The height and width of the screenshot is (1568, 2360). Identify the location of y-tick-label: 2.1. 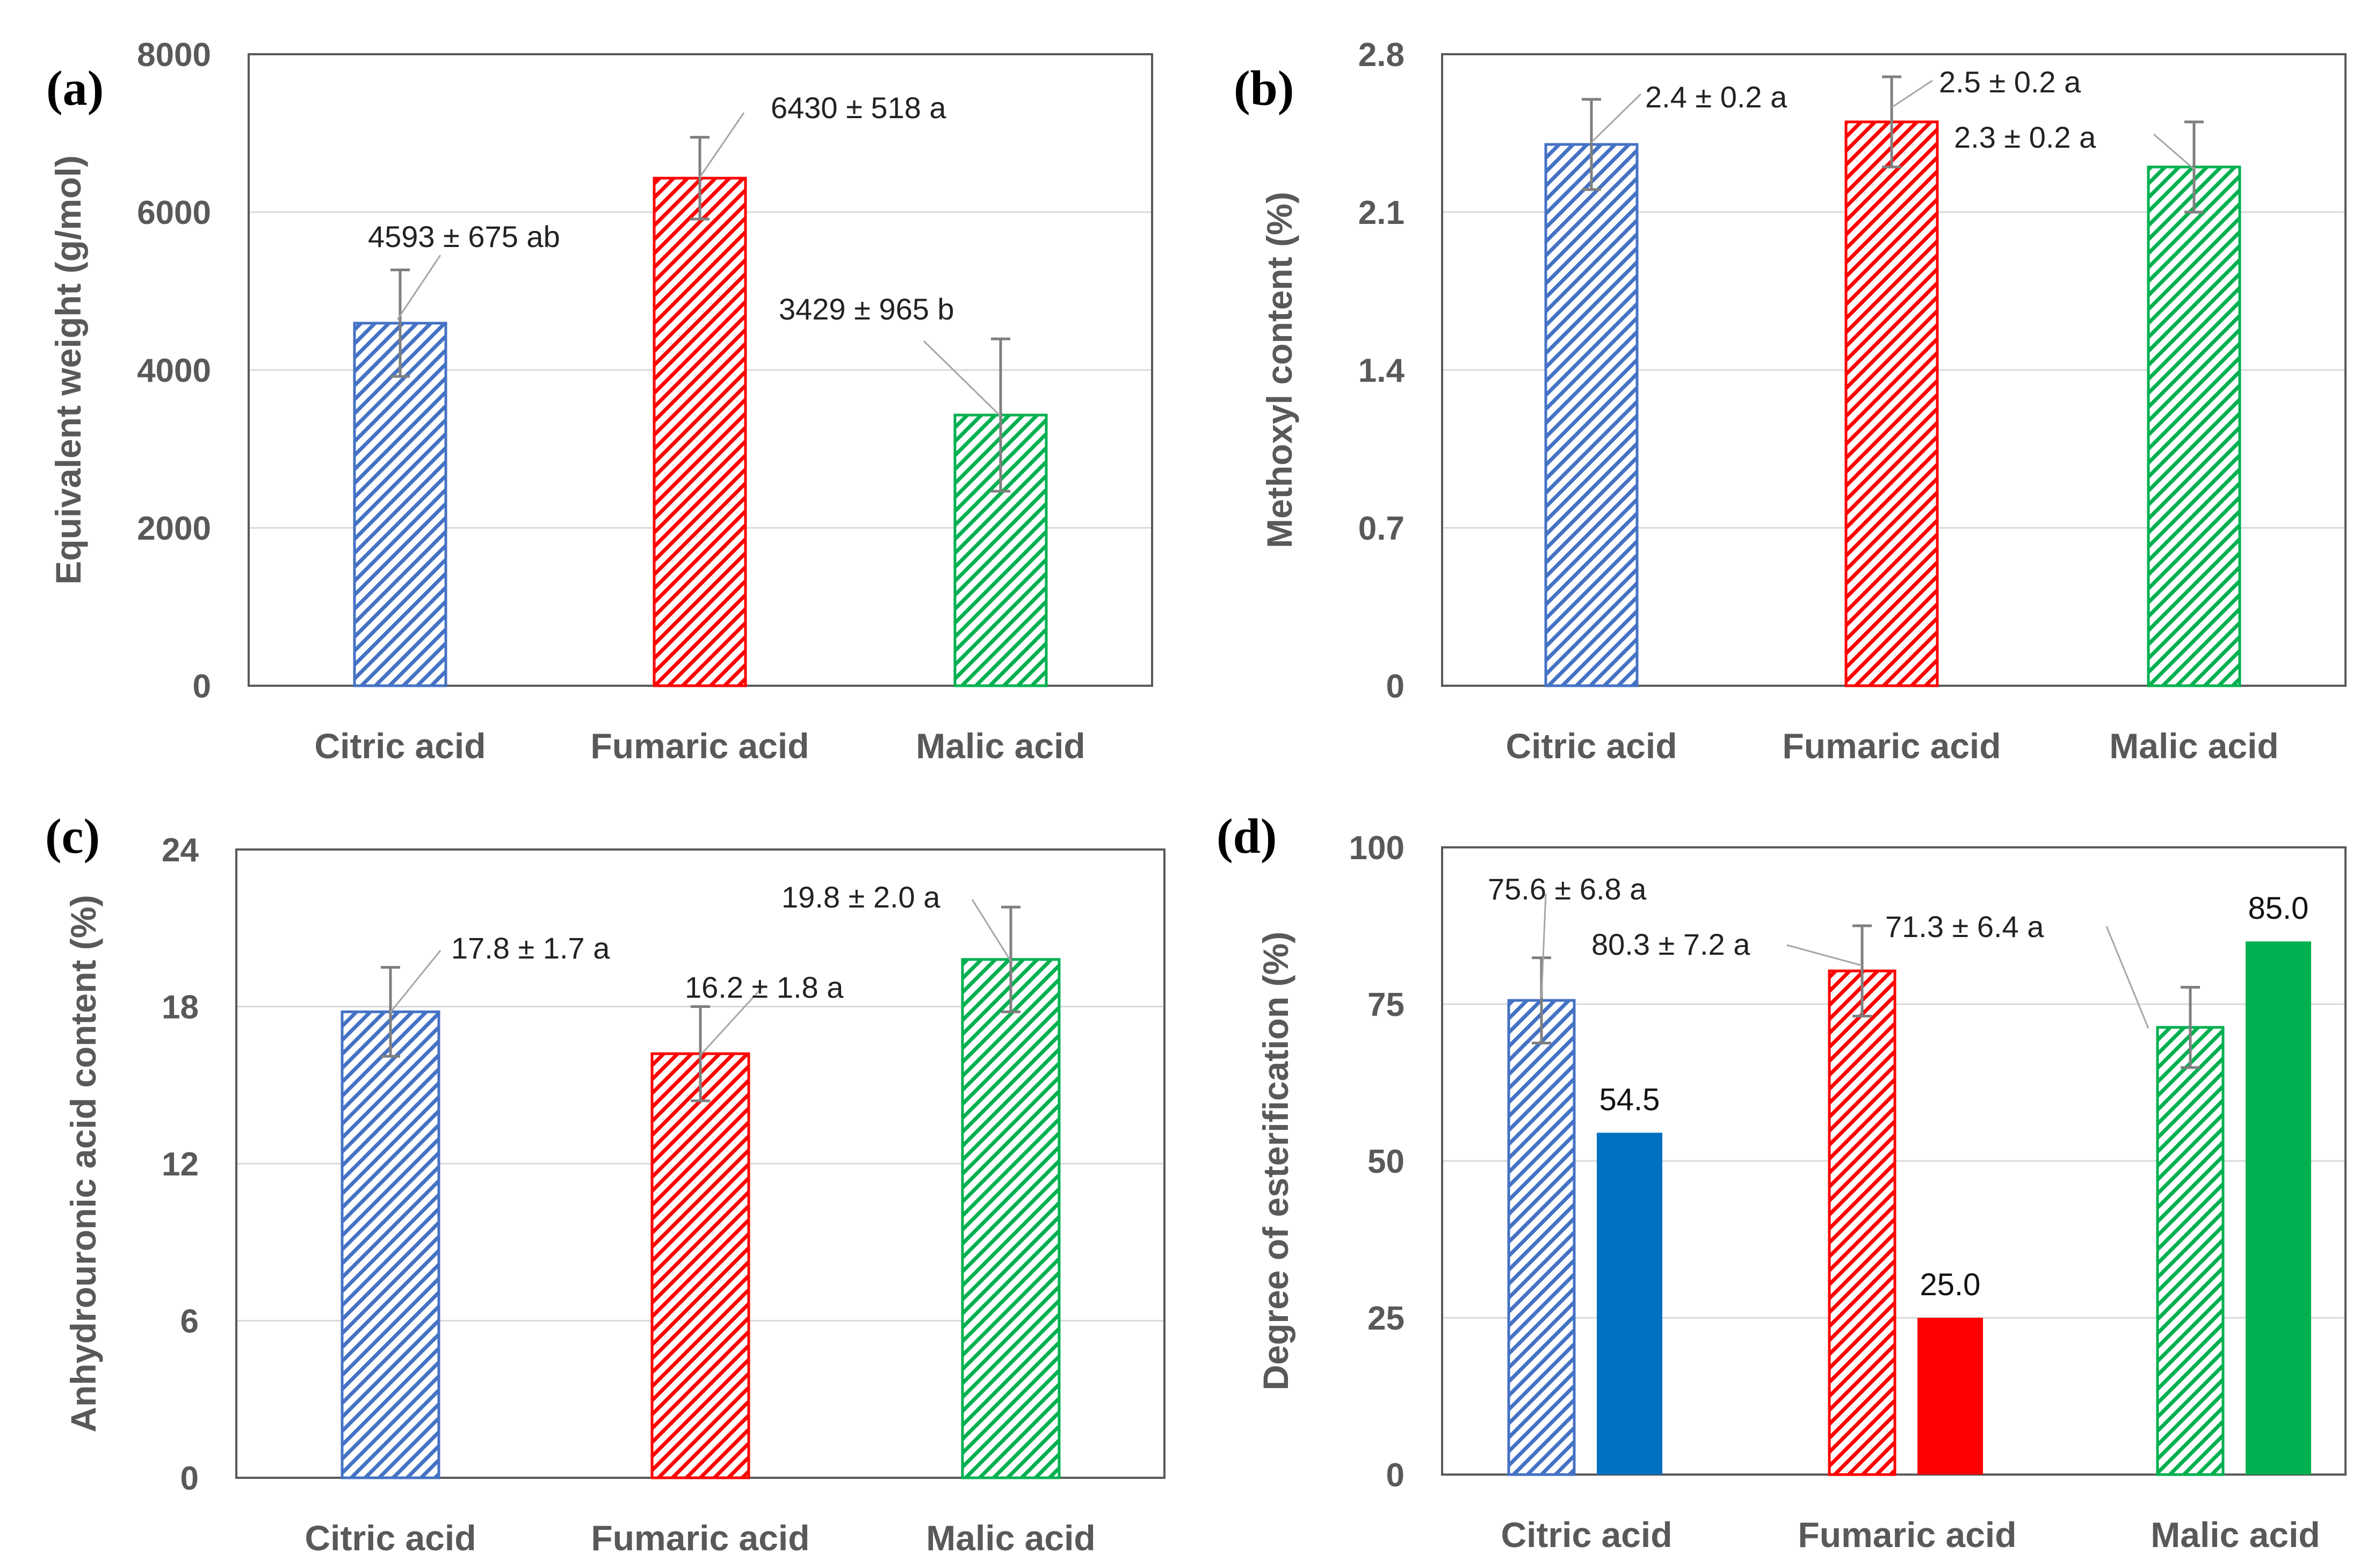
(1381, 212).